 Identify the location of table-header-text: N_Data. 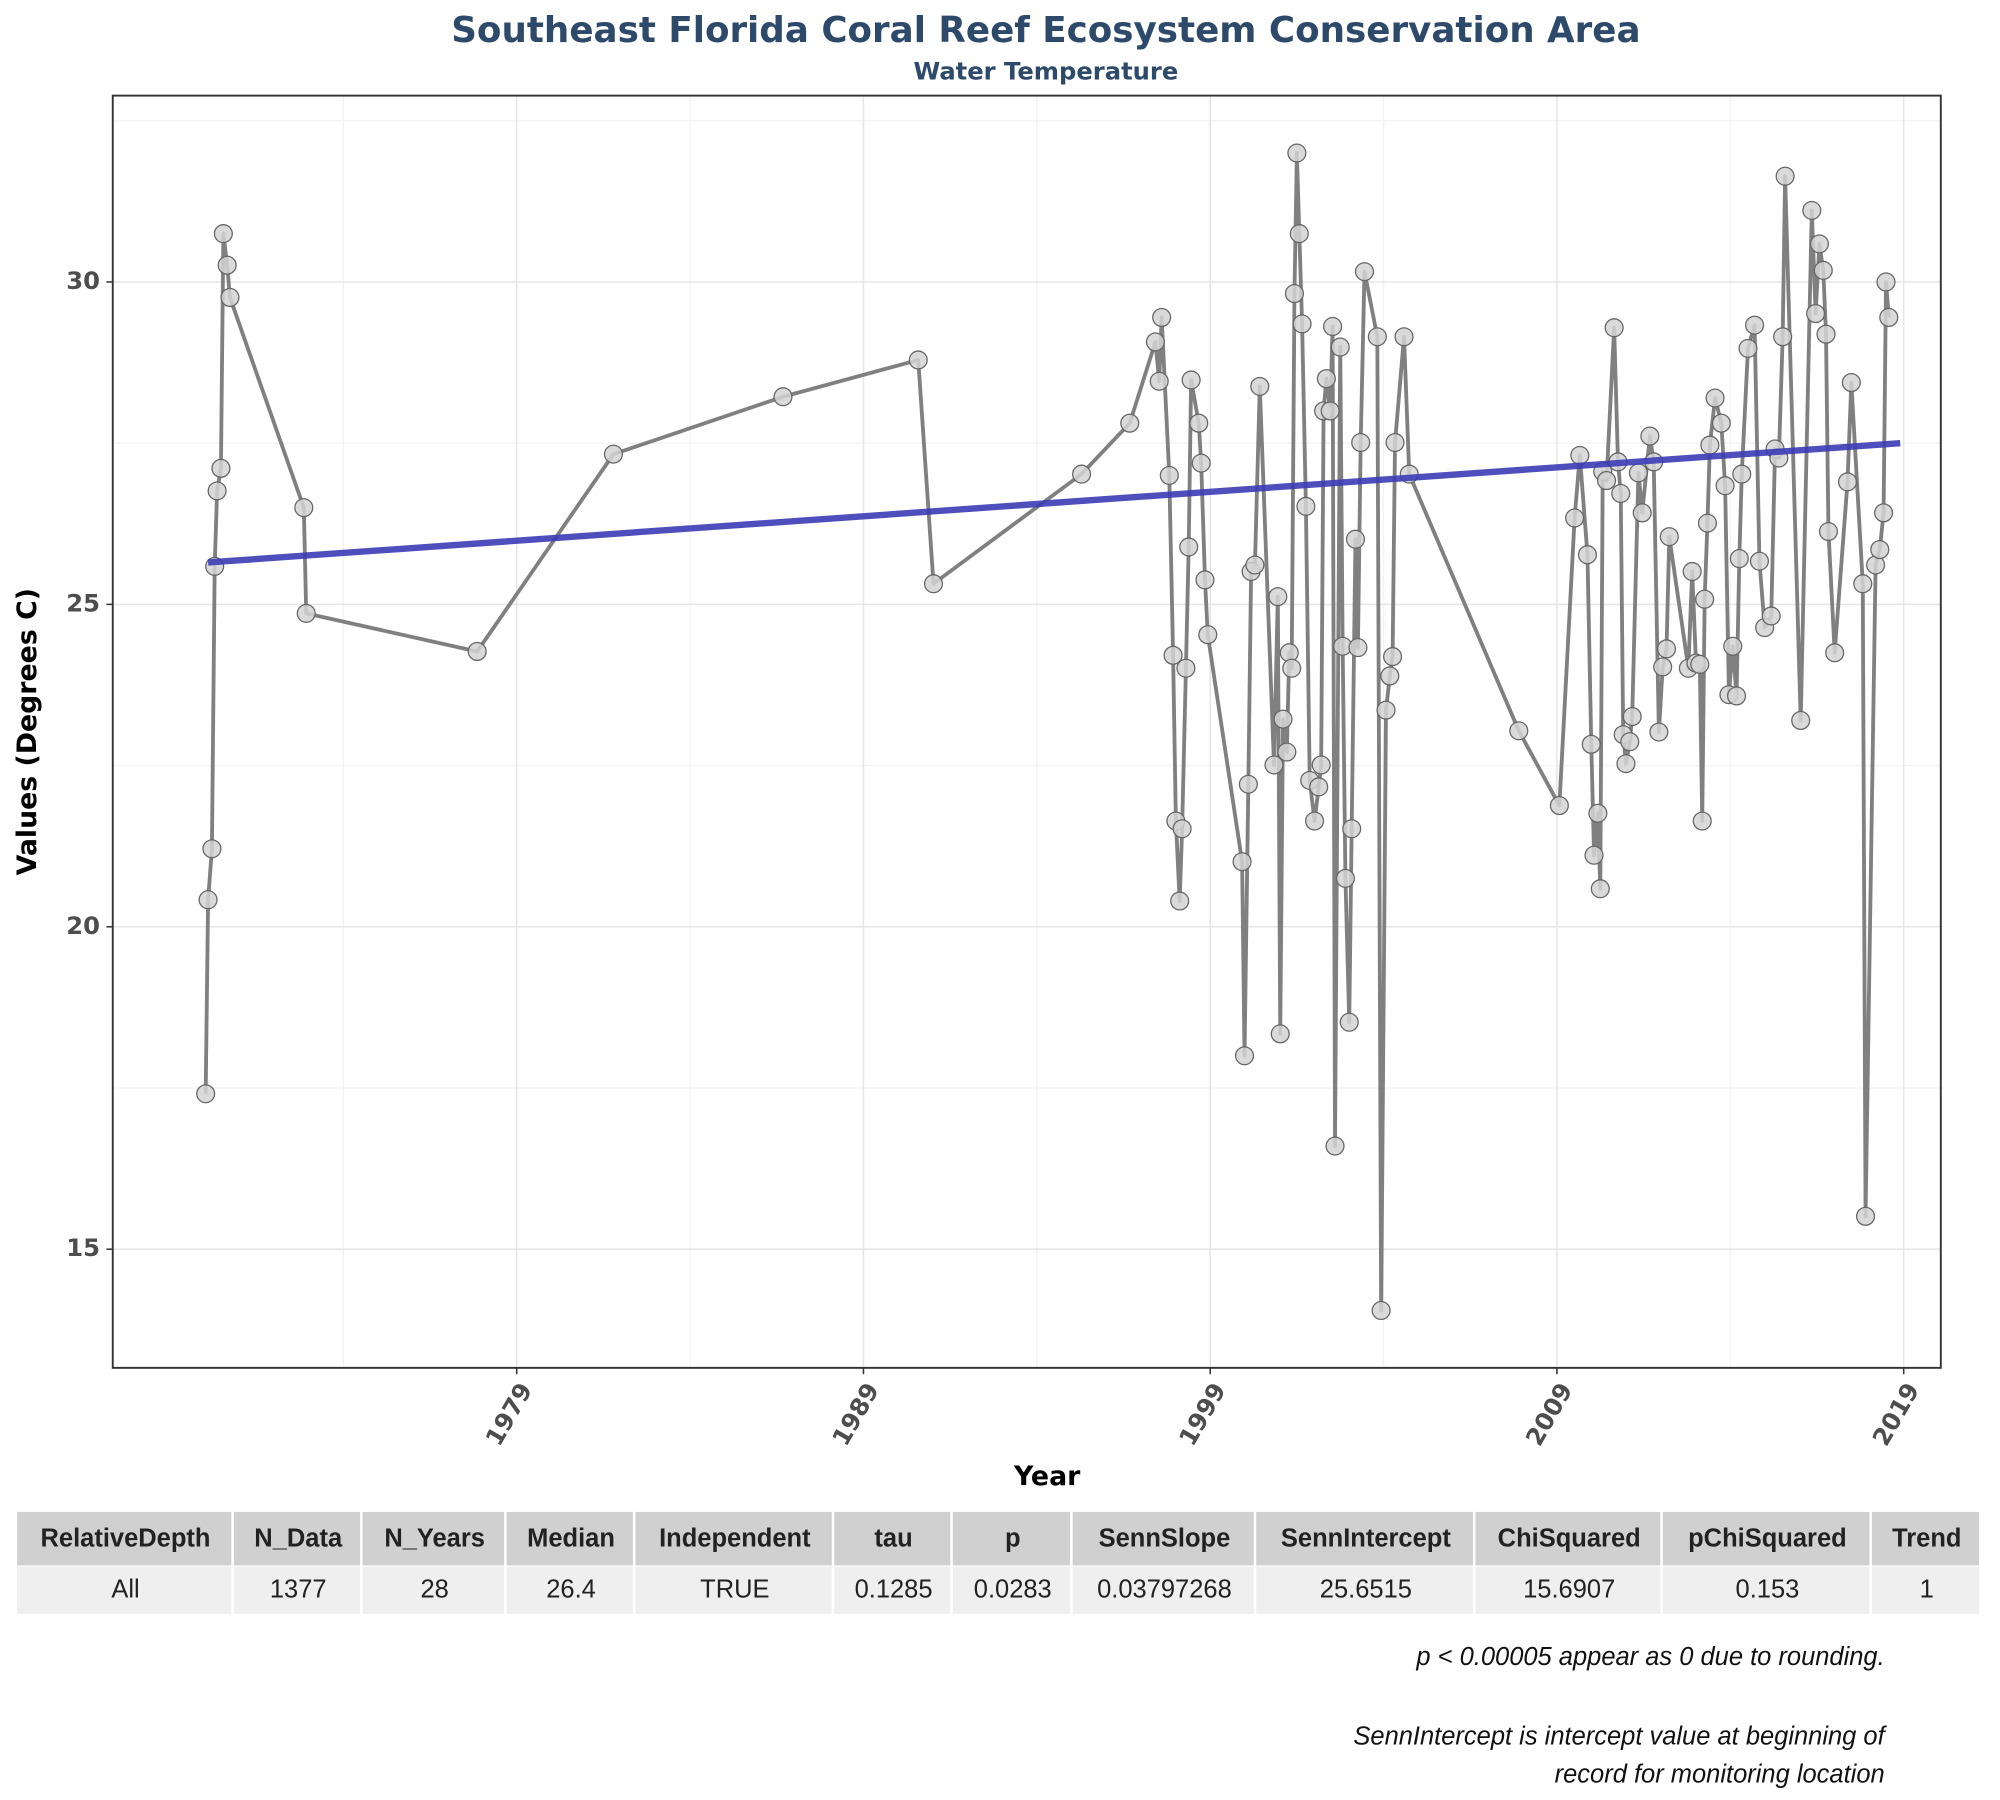
(298, 1539).